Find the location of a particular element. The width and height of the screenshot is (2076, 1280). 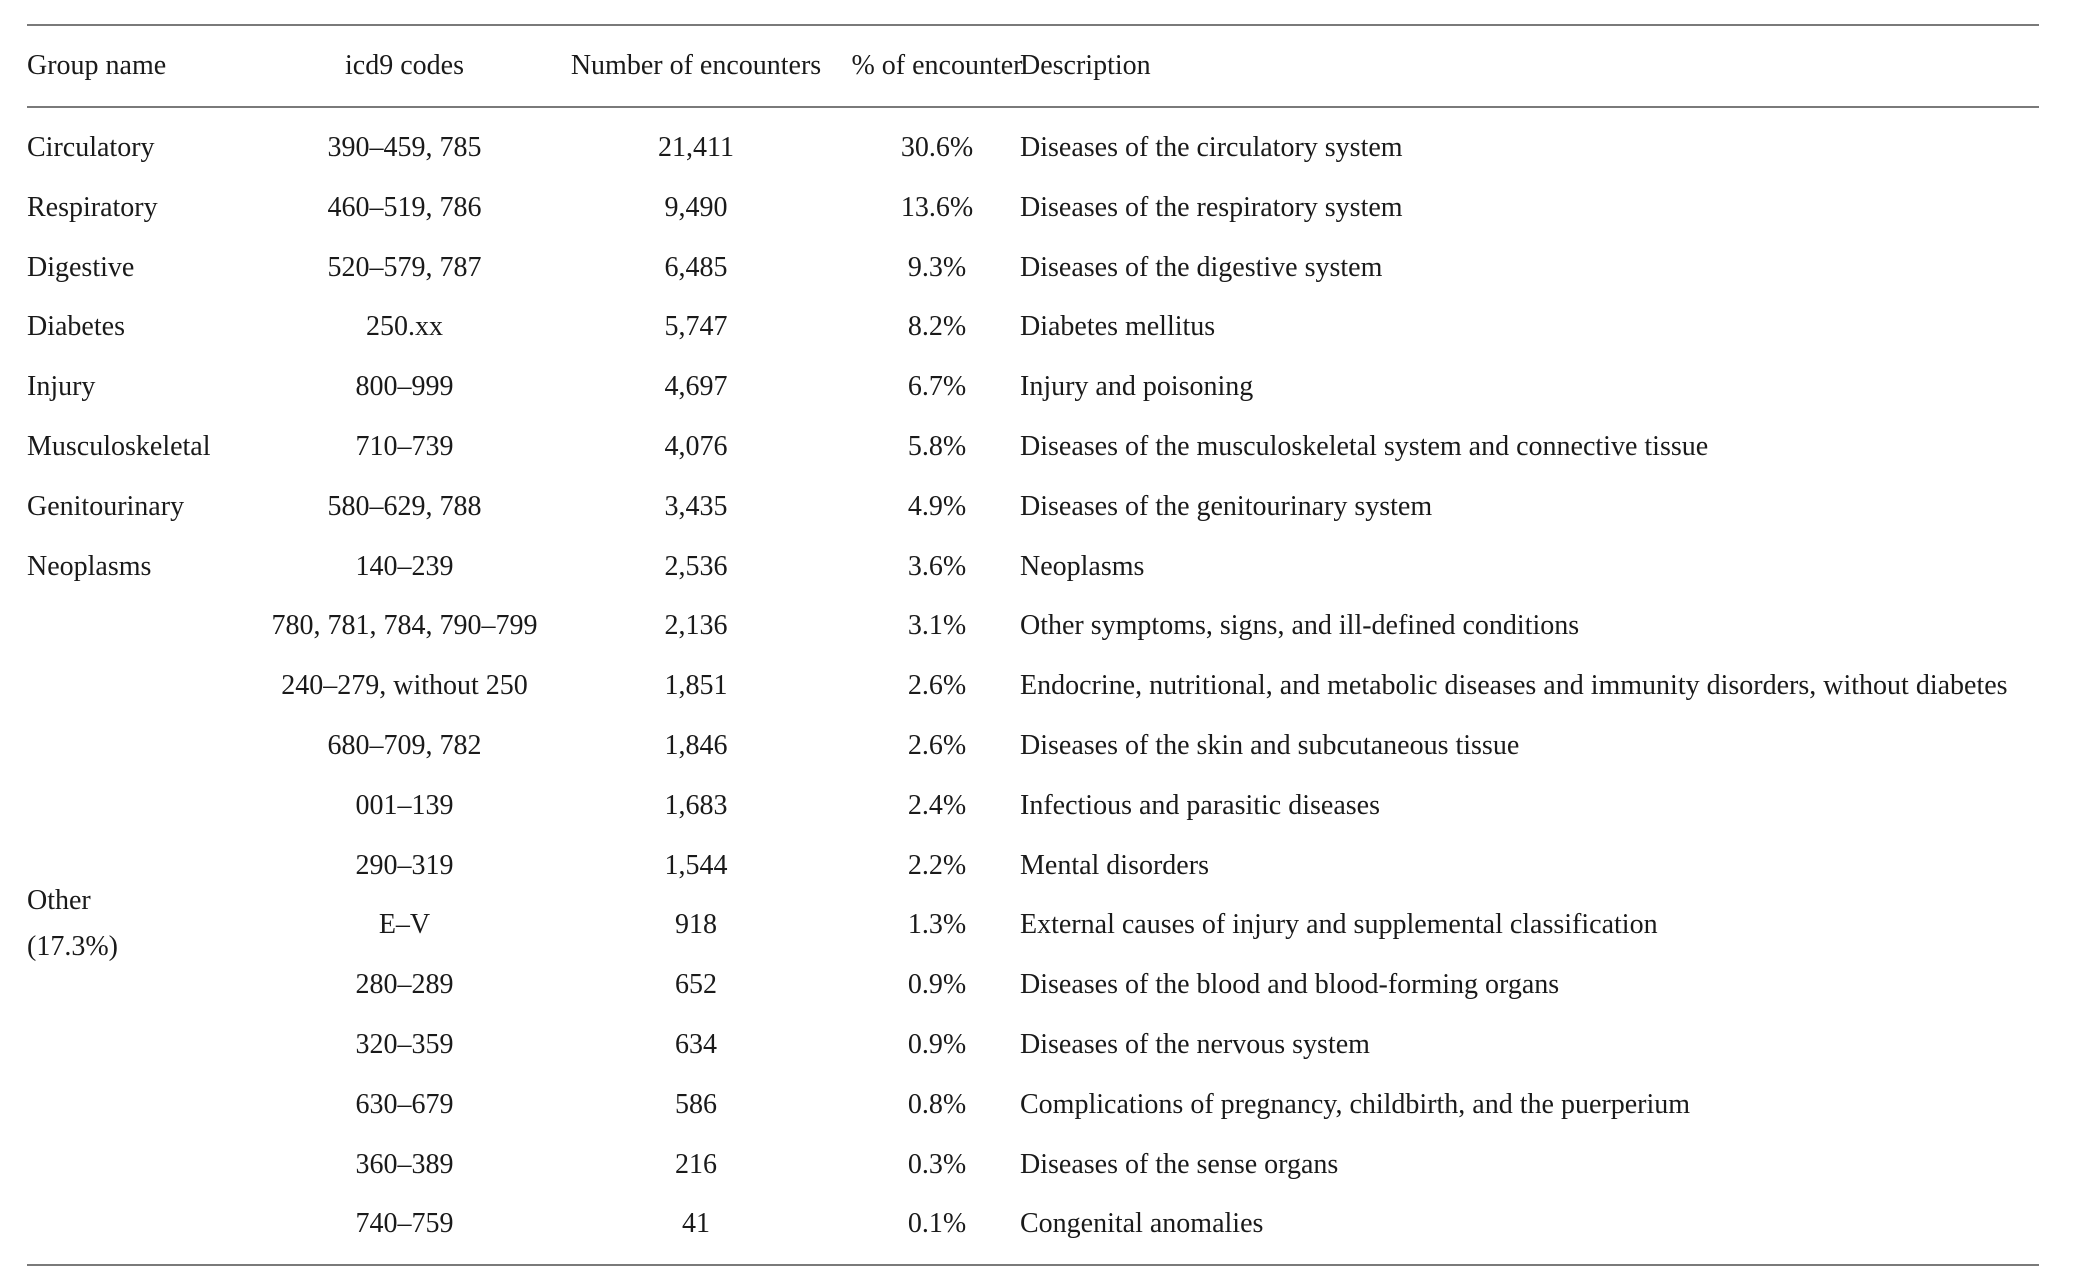

row-encounter-count: 9,490 is located at coordinates (696, 207).